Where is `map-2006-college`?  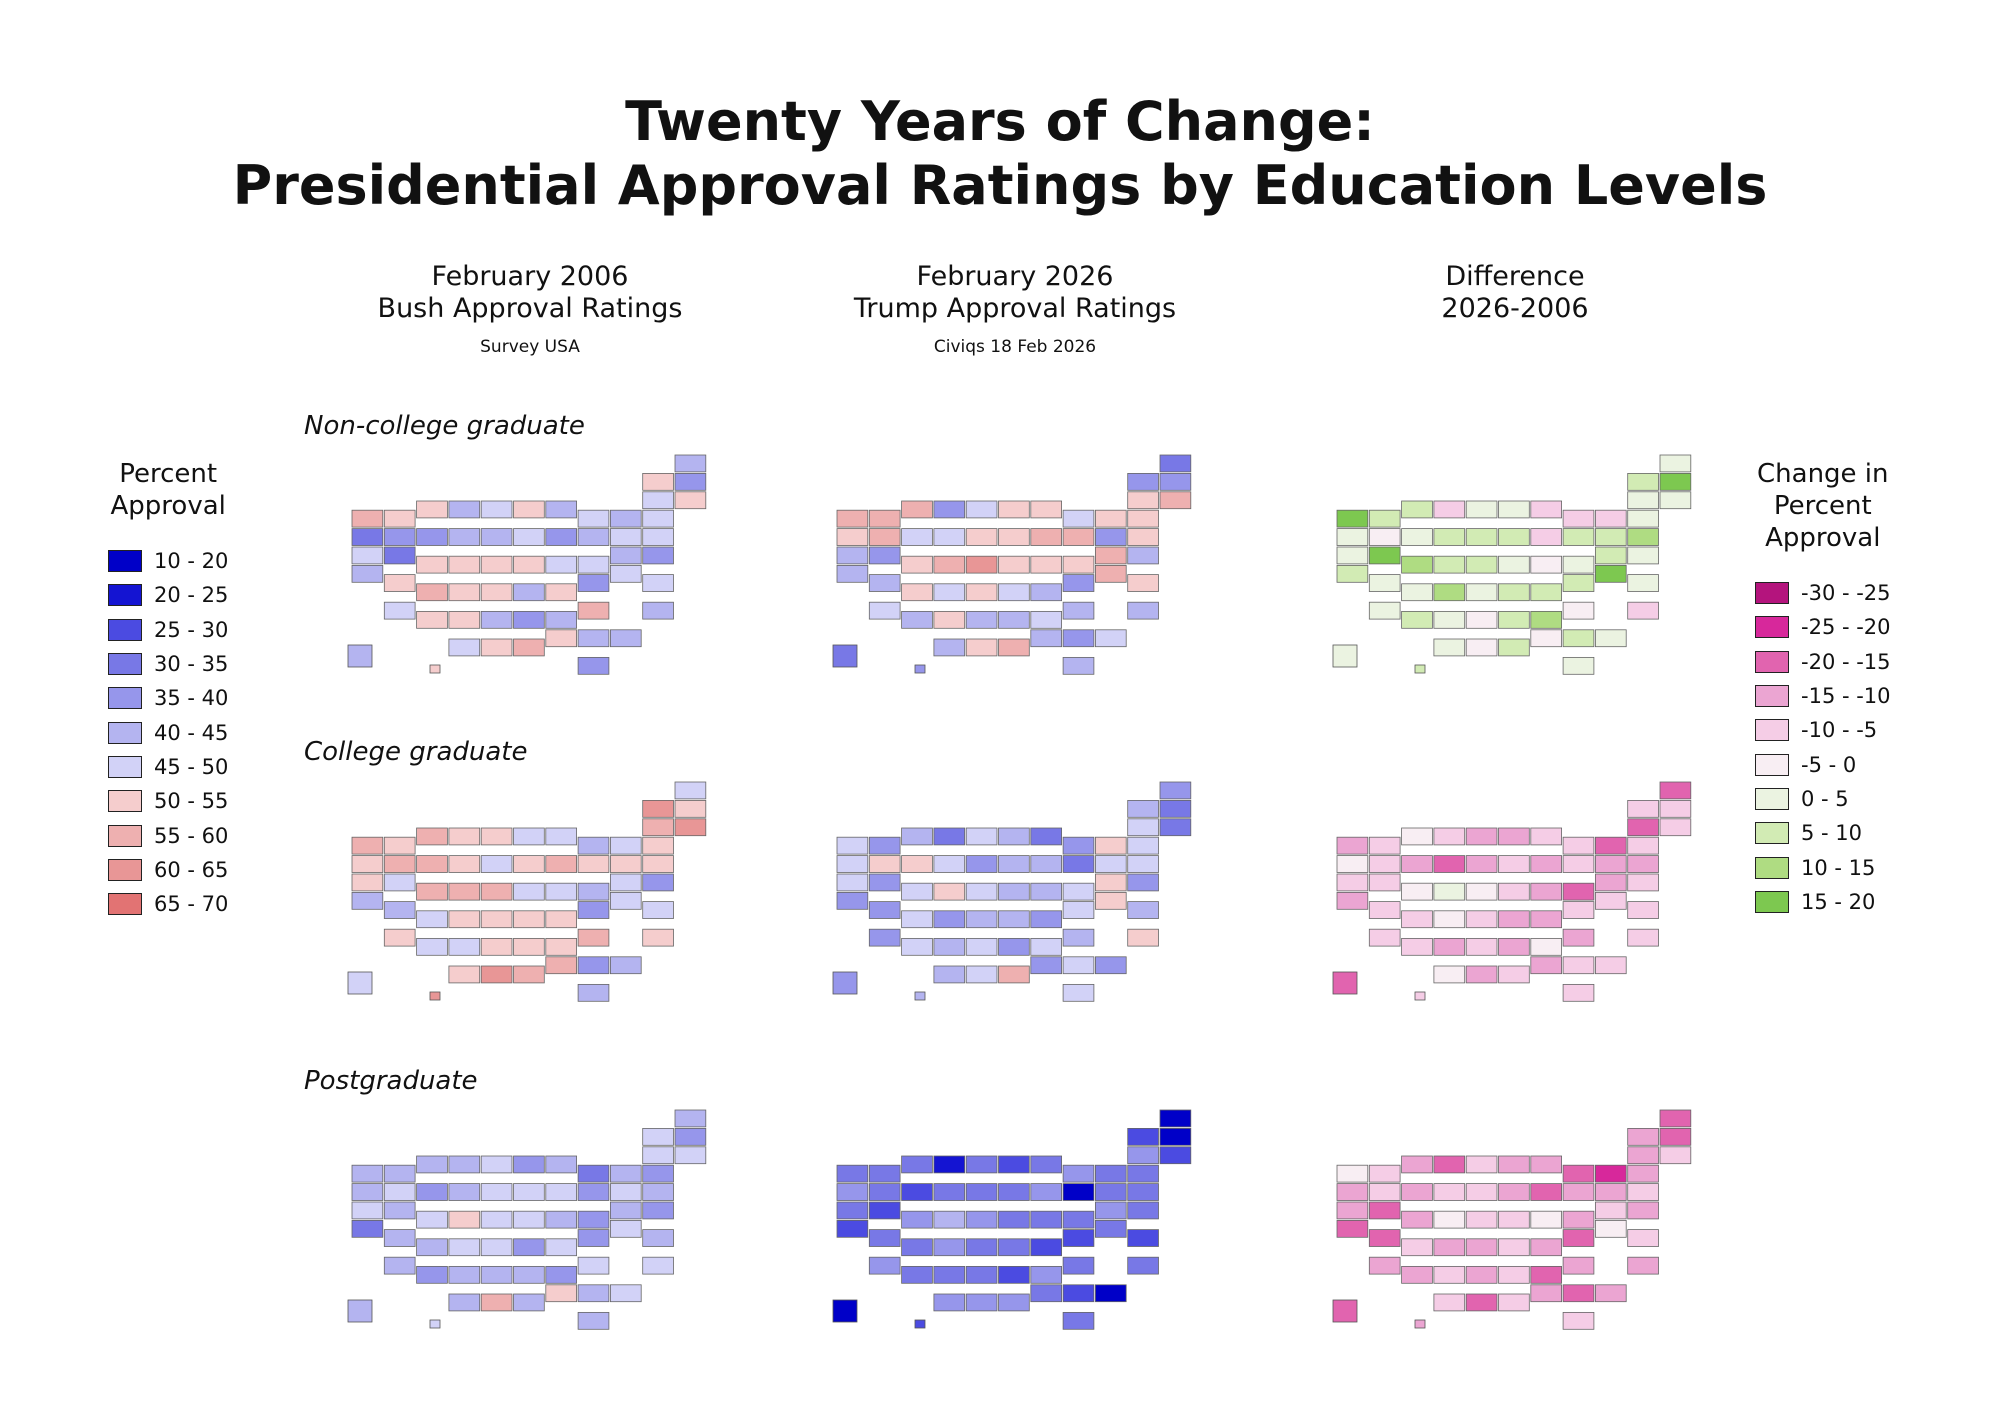 map-2006-college is located at coordinates (527, 891).